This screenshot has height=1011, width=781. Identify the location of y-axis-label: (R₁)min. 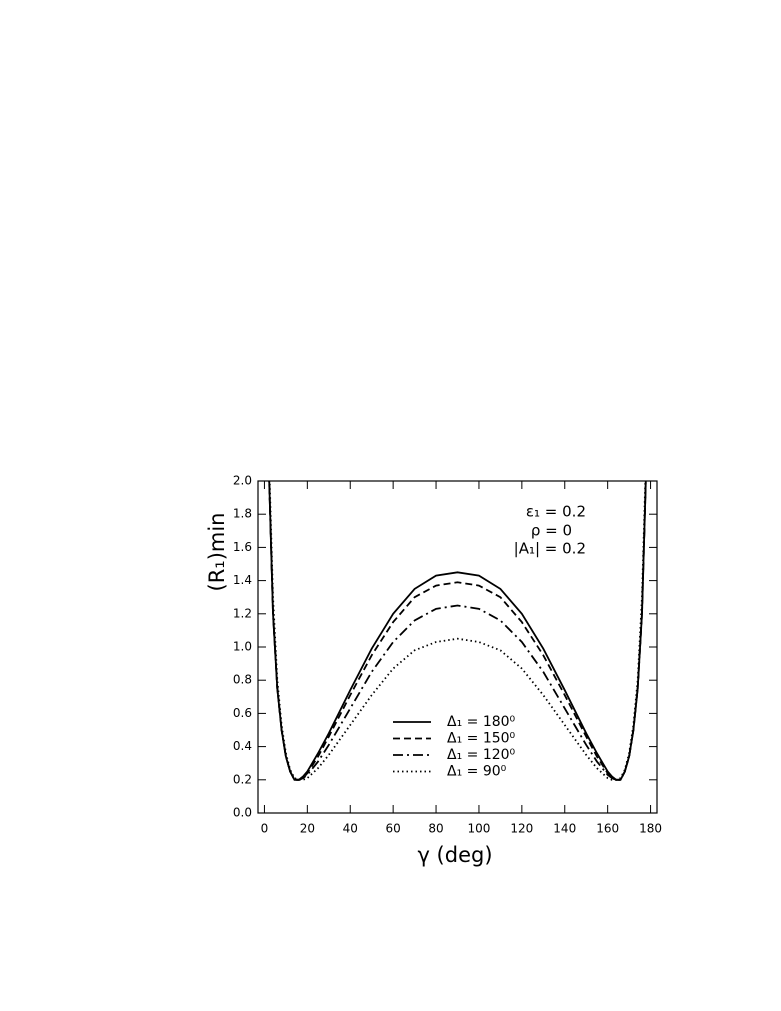
(217, 552).